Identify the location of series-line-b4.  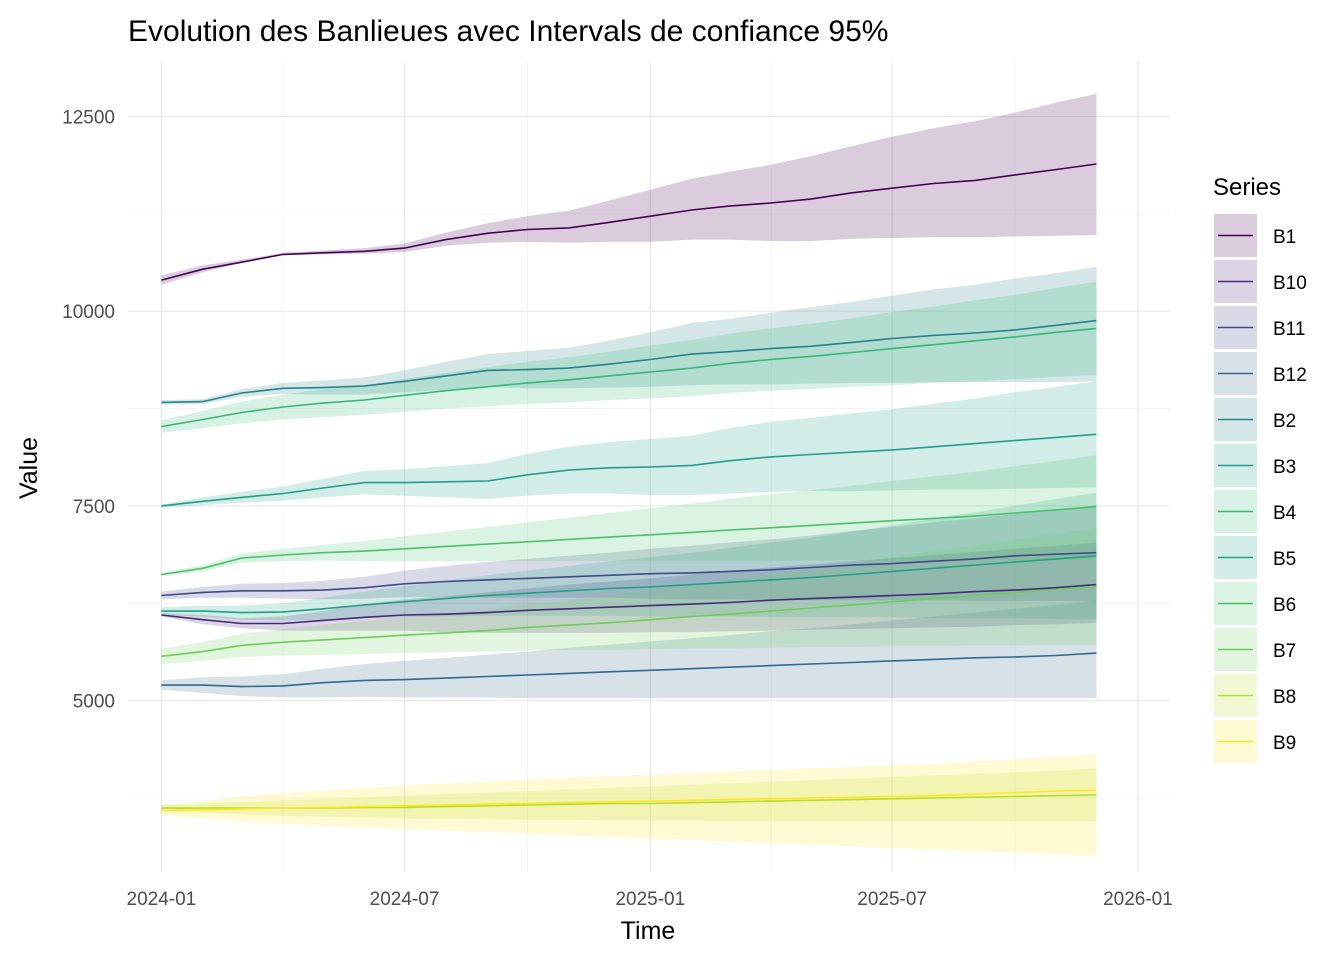
(629, 377).